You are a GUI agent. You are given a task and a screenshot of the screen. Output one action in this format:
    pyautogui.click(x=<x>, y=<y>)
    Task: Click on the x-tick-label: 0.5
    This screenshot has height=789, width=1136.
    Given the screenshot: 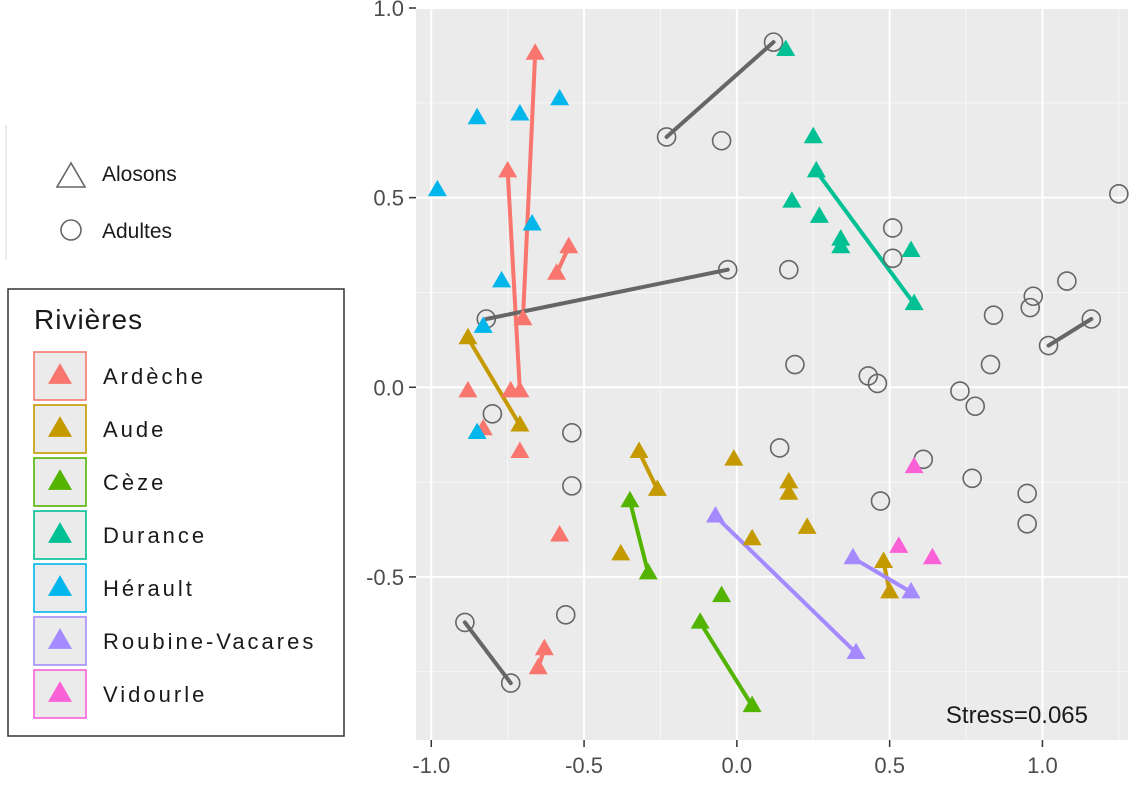 What is the action you would take?
    pyautogui.click(x=889, y=765)
    